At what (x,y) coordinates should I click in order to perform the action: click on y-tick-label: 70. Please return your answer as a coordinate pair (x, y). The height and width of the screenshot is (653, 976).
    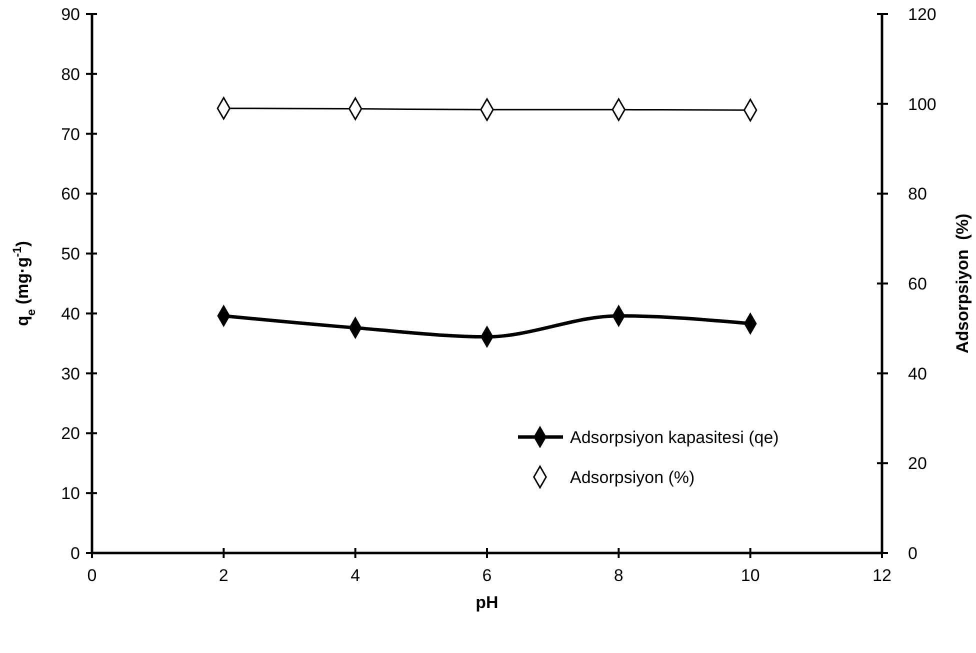
    Looking at the image, I should click on (70, 134).